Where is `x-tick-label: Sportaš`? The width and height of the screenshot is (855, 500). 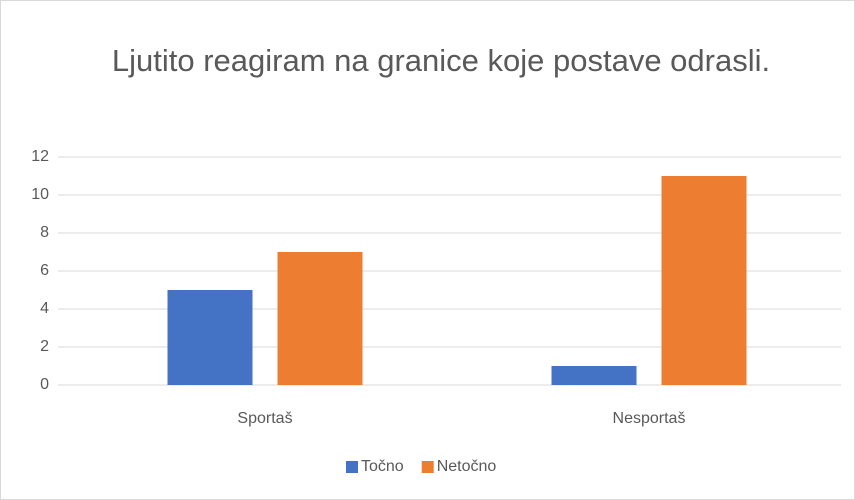 x-tick-label: Sportaš is located at coordinates (264, 418).